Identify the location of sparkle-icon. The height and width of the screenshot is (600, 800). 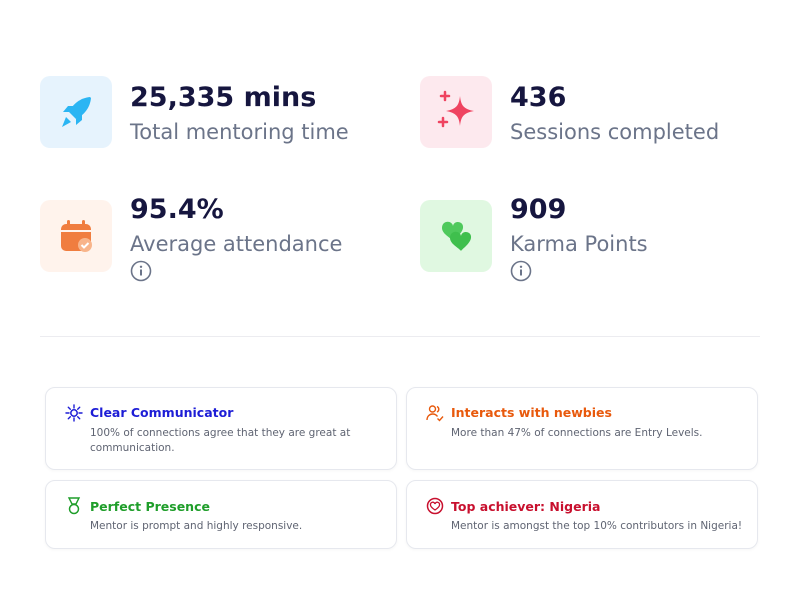
(456, 112).